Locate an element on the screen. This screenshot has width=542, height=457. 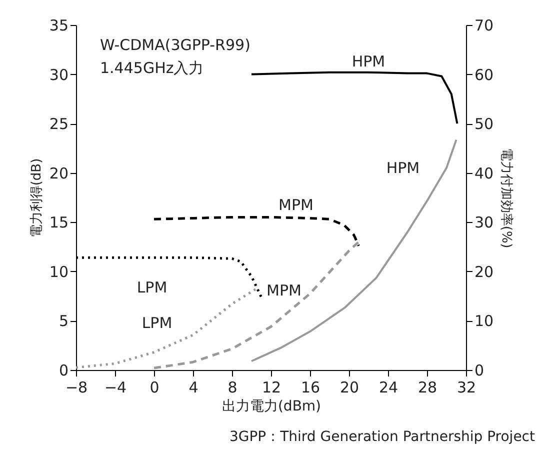
x-tick-label: 24 is located at coordinates (388, 387).